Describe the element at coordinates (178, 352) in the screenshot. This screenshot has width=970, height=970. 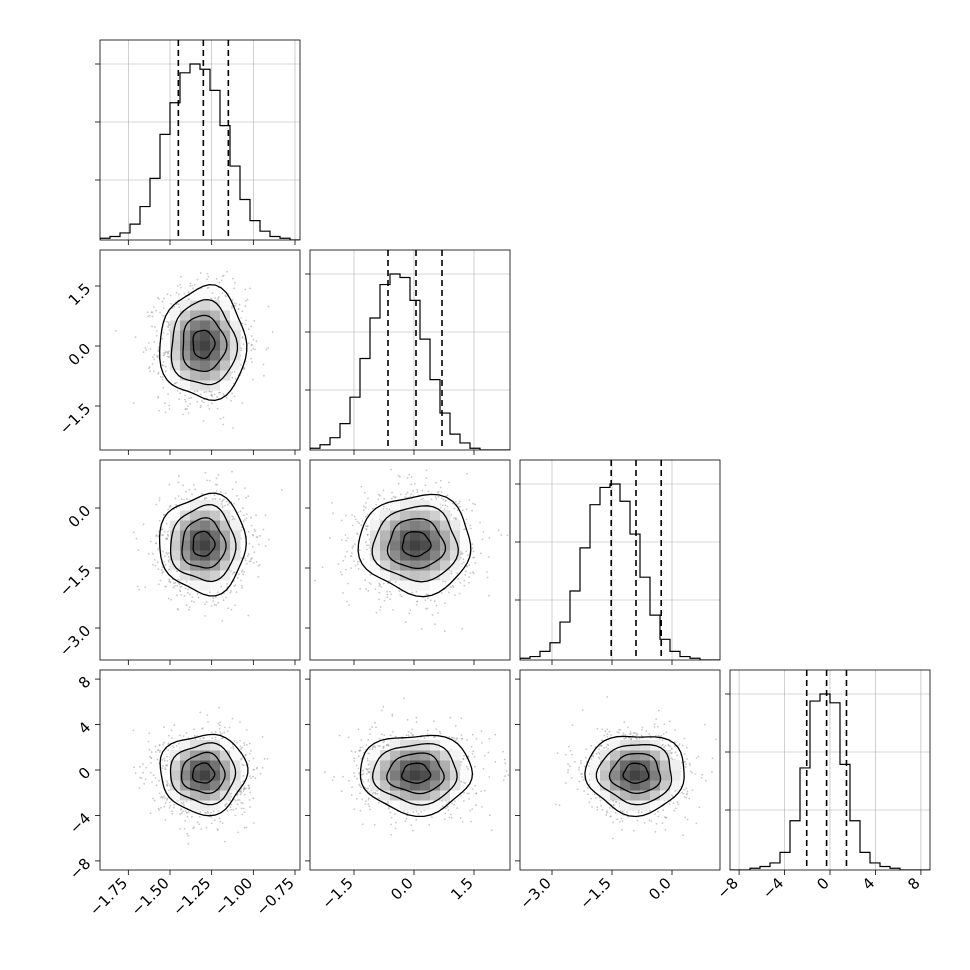
I see `scatter-panel-1-0: −1.50.01.5` at that location.